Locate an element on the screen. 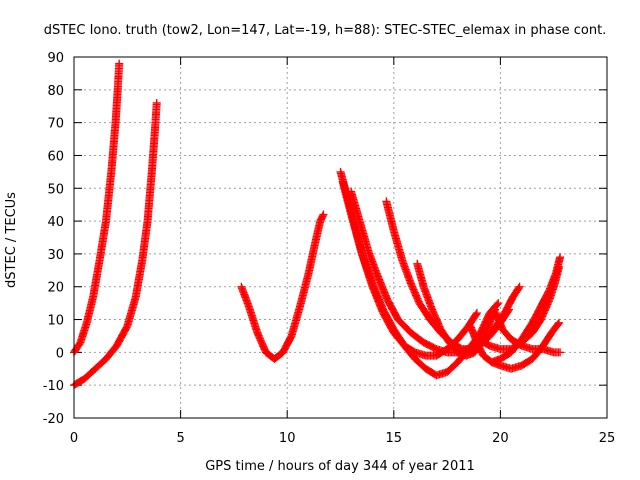 The height and width of the screenshot is (480, 640). y-tick-label: 70 is located at coordinates (55, 124).